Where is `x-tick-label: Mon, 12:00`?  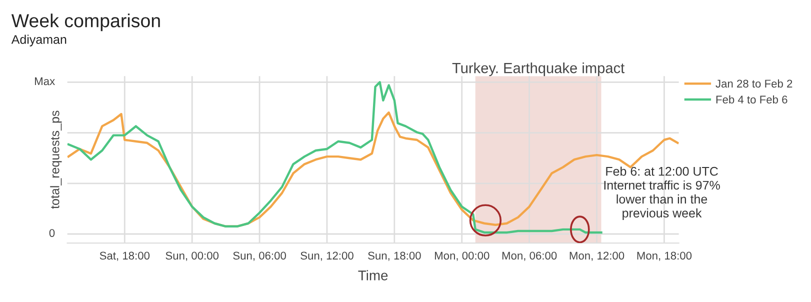 x-tick-label: Mon, 12:00 is located at coordinates (597, 256).